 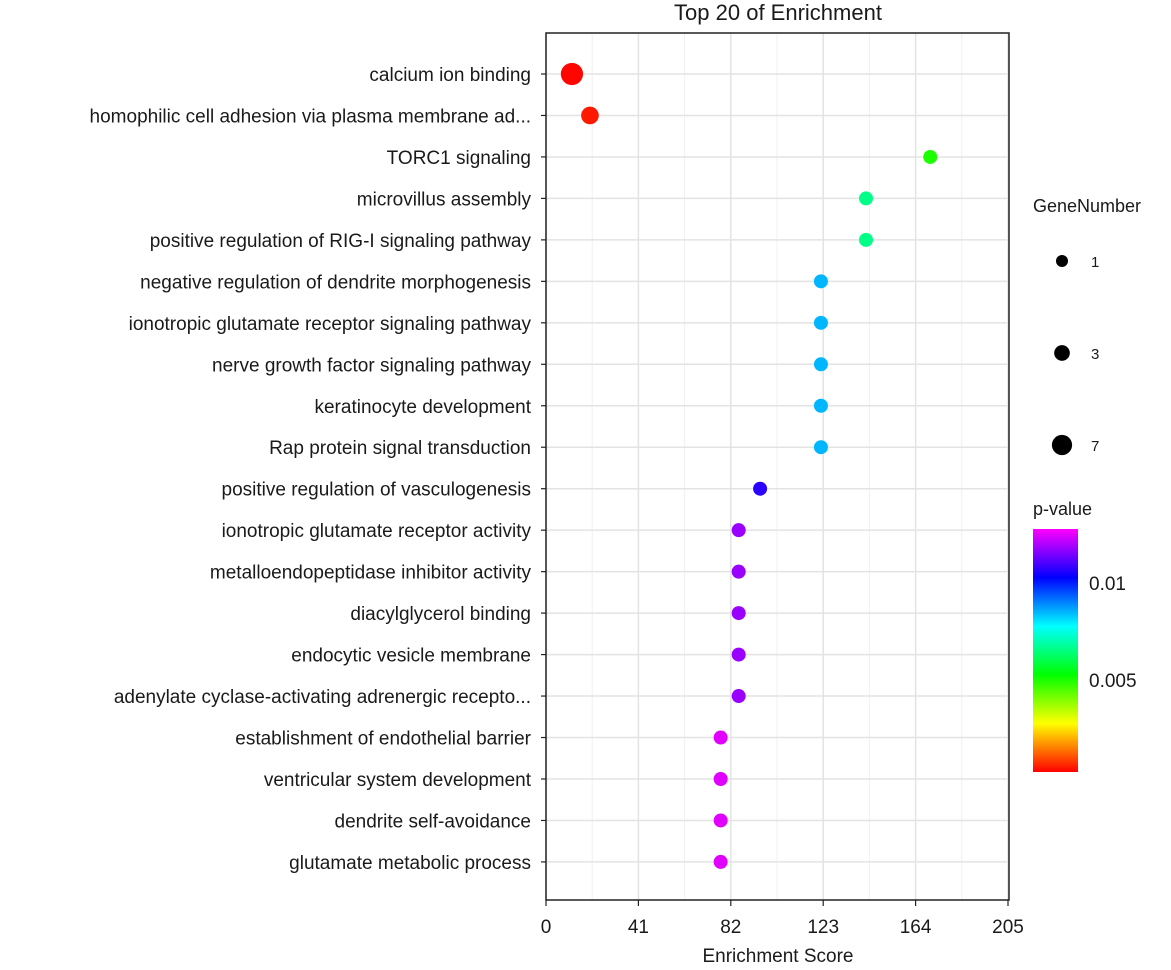 I want to click on color-bar, so click(x=1055, y=650).